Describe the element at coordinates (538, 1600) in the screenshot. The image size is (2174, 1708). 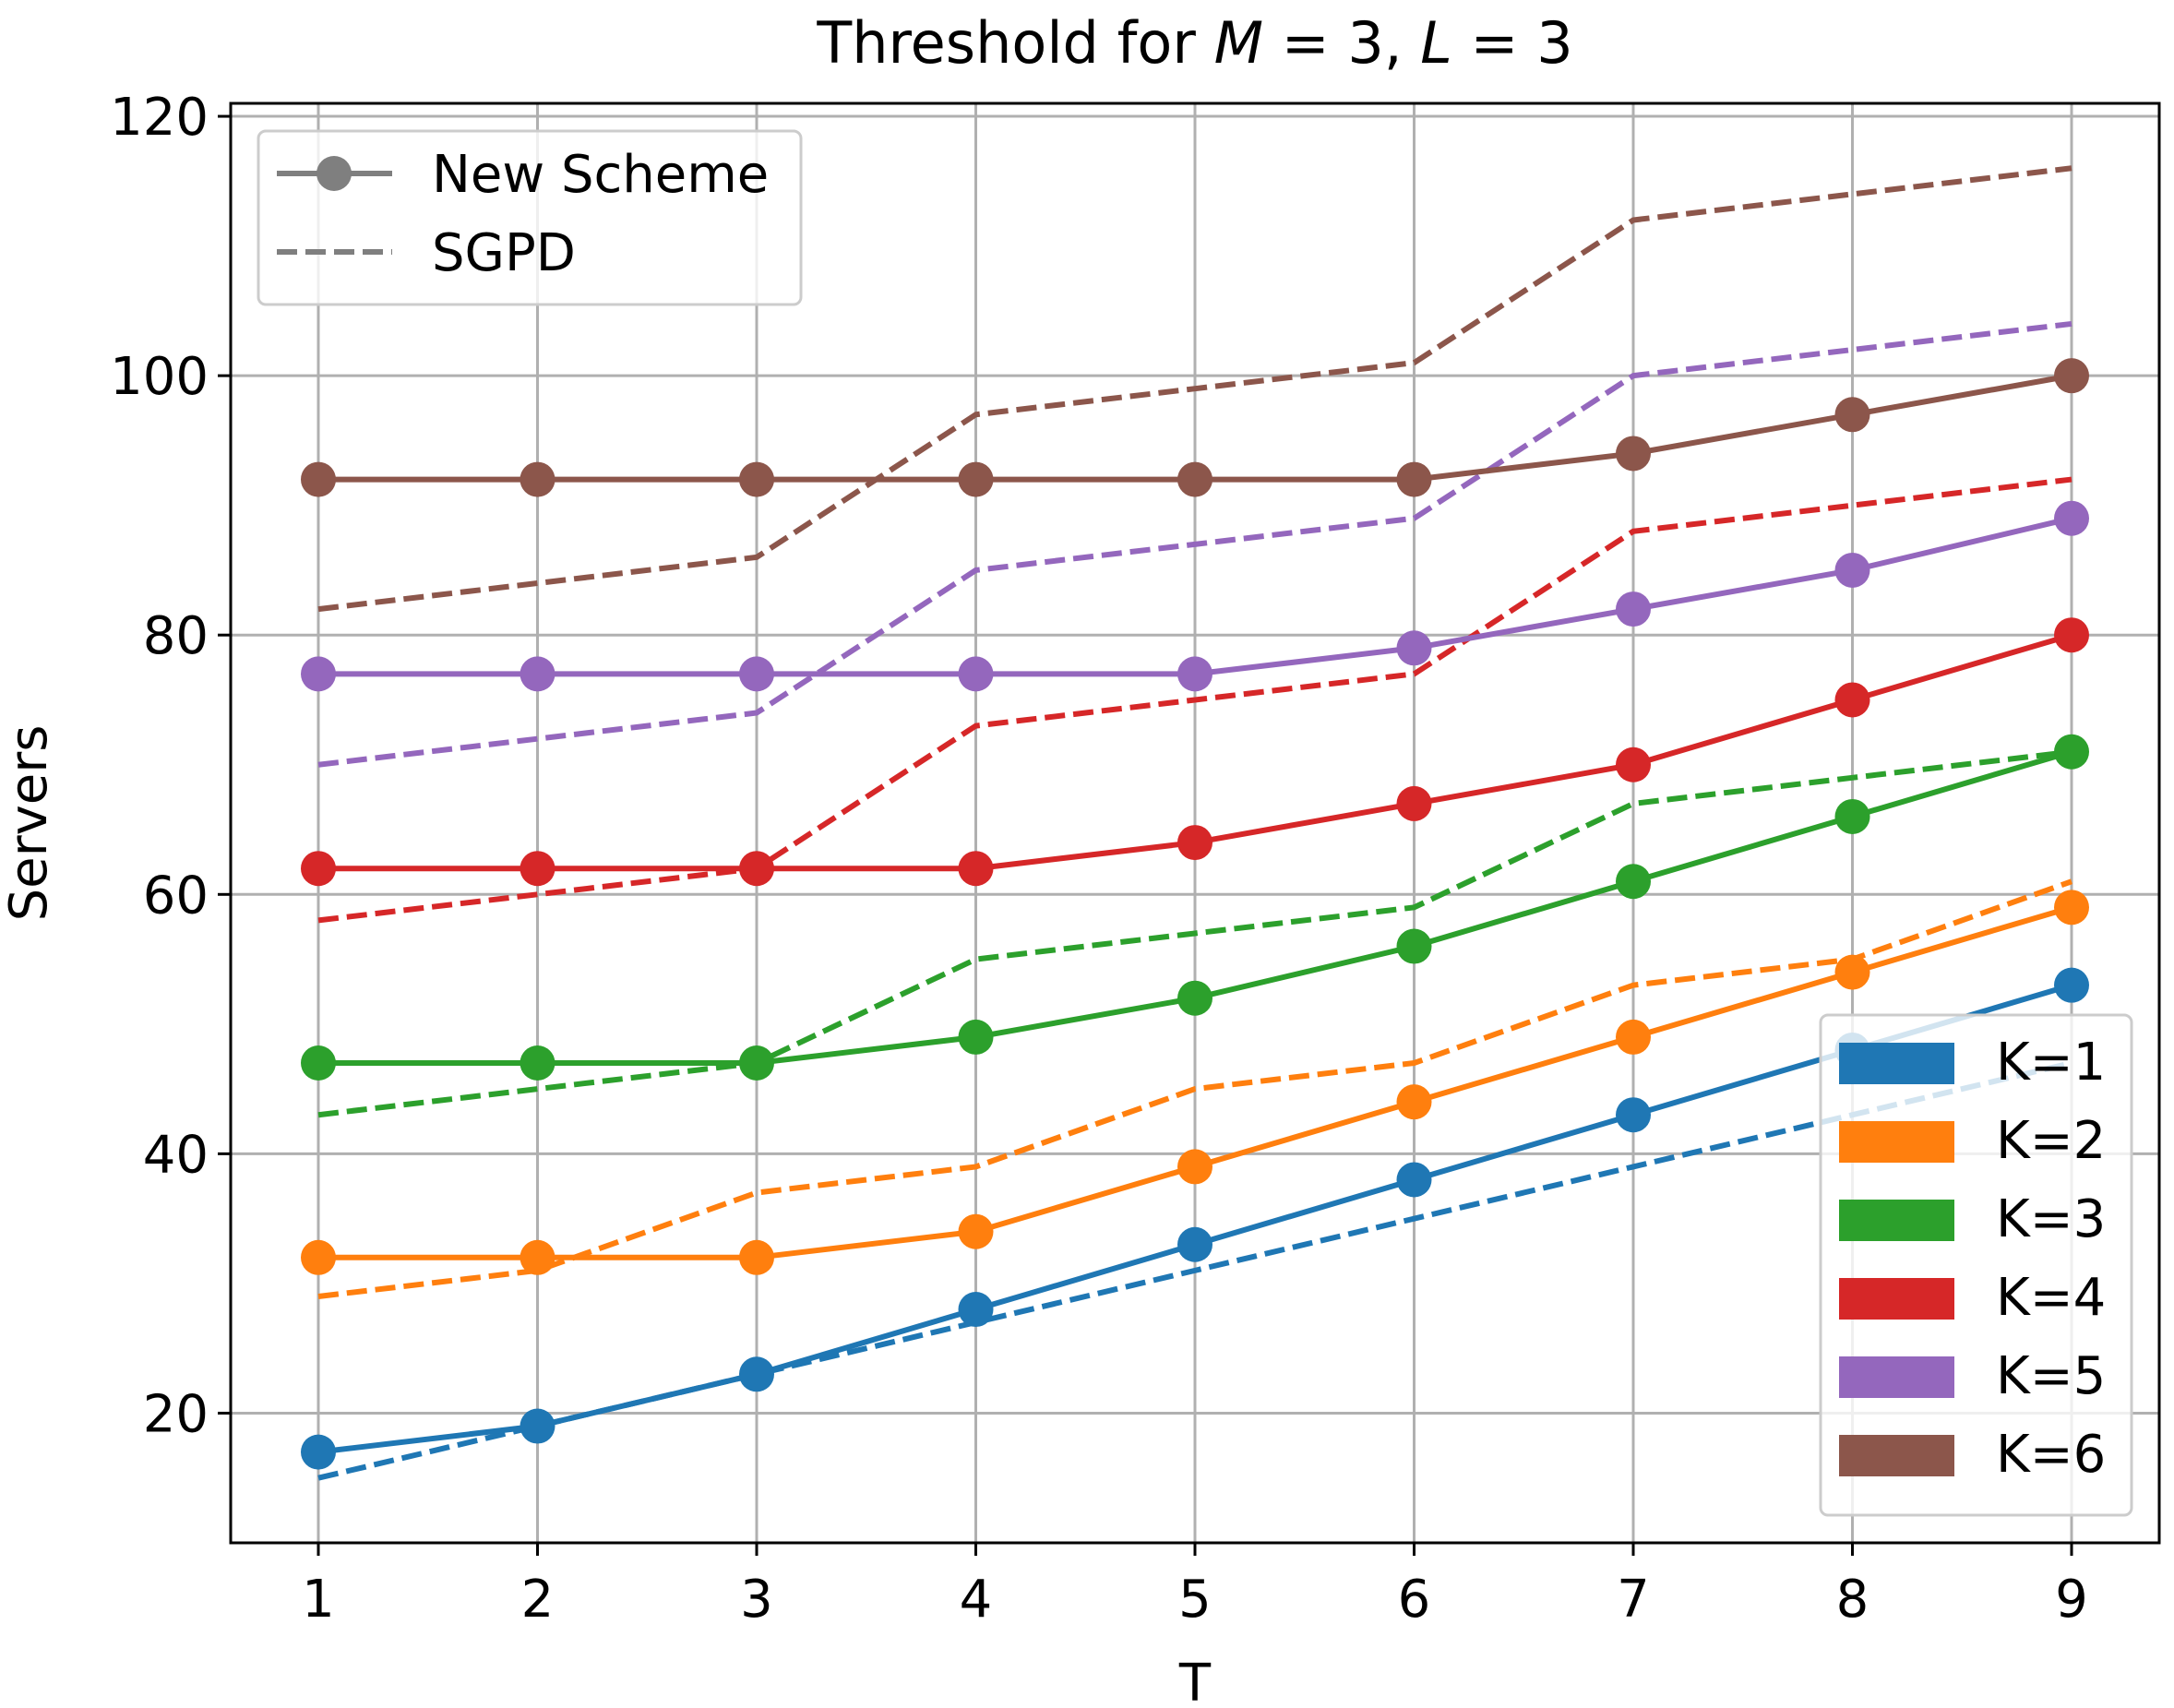
I see `x-tick-label: 2` at that location.